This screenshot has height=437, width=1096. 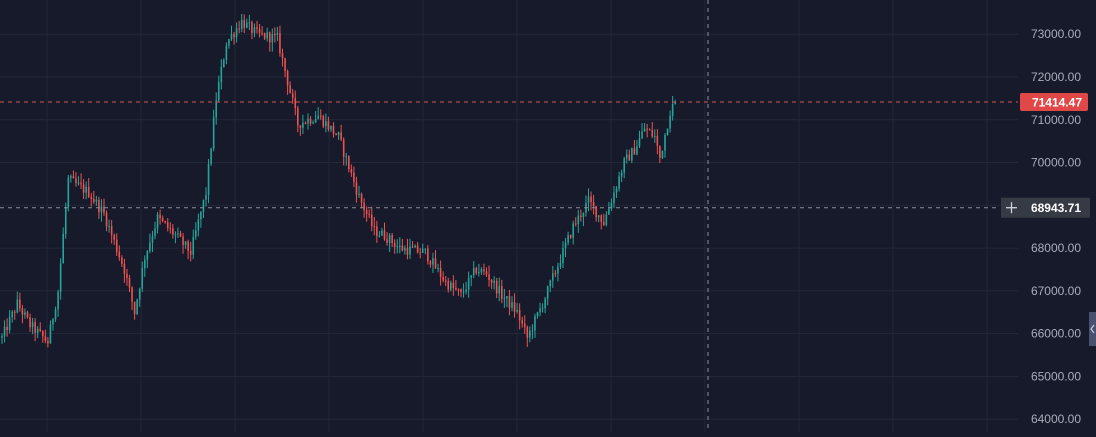 I want to click on scroll-handle, so click(x=1092, y=329).